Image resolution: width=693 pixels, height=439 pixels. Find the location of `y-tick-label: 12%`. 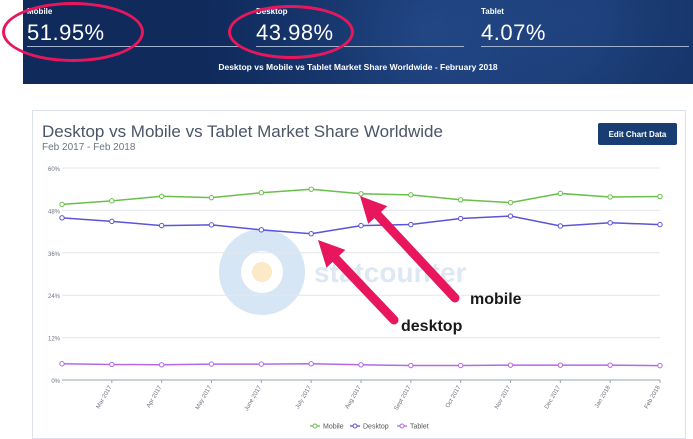

y-tick-label: 12% is located at coordinates (54, 340).